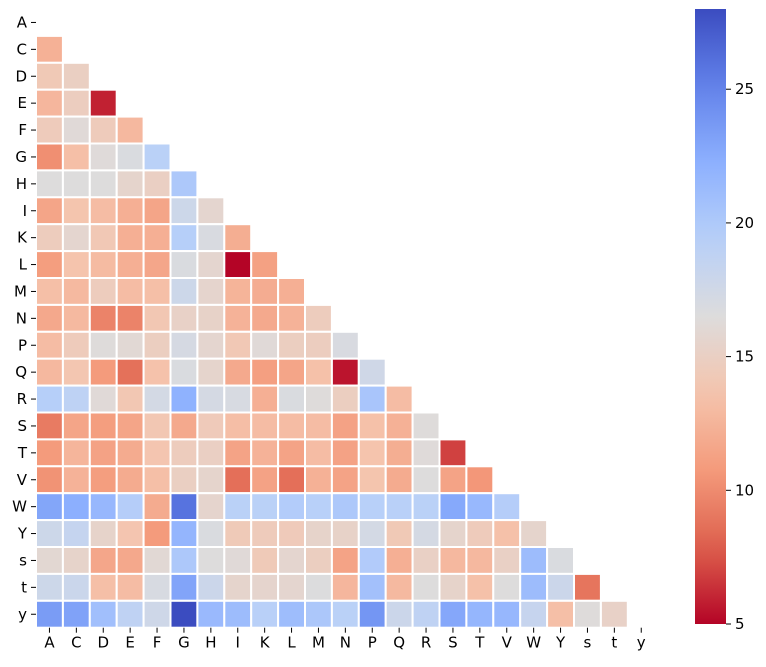  What do you see at coordinates (49, 533) in the screenshot?
I see `heatmap-cell-Y-A` at bounding box center [49, 533].